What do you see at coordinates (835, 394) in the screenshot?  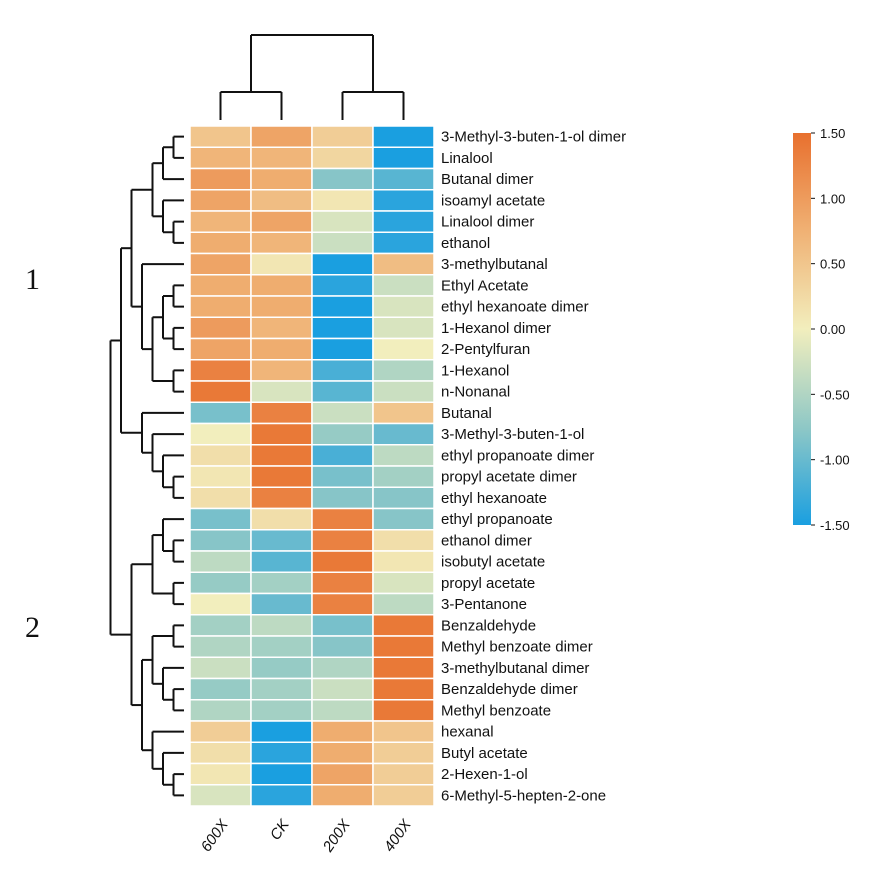 I see `legend-tick-label: -0.50` at bounding box center [835, 394].